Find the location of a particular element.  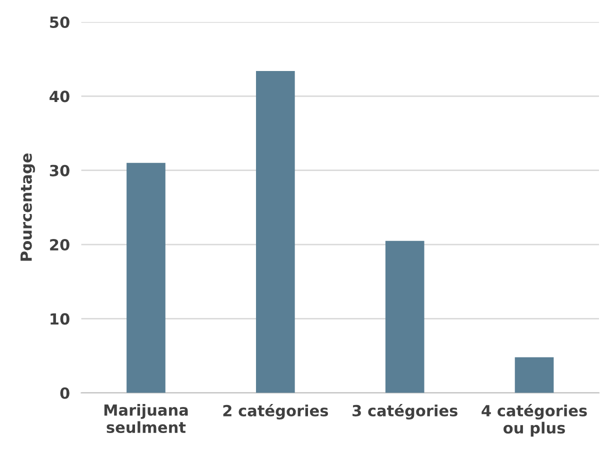

y-tick-label: 20 is located at coordinates (60, 244).